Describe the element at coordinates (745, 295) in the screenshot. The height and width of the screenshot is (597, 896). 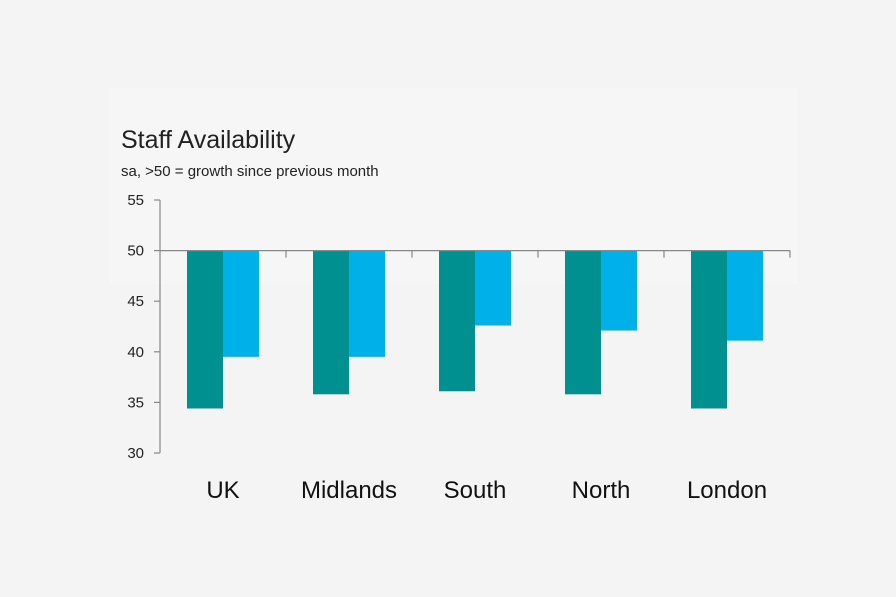
I see `bar-london-temporary` at that location.